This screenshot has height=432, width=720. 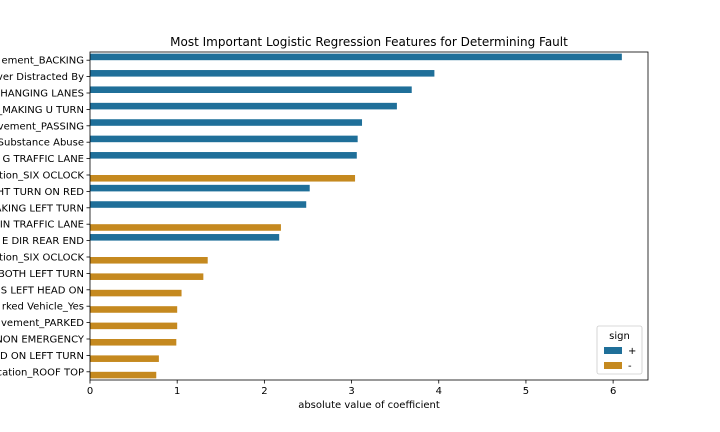 I want to click on y-tick-label: vement_PARKED, so click(x=42, y=323).